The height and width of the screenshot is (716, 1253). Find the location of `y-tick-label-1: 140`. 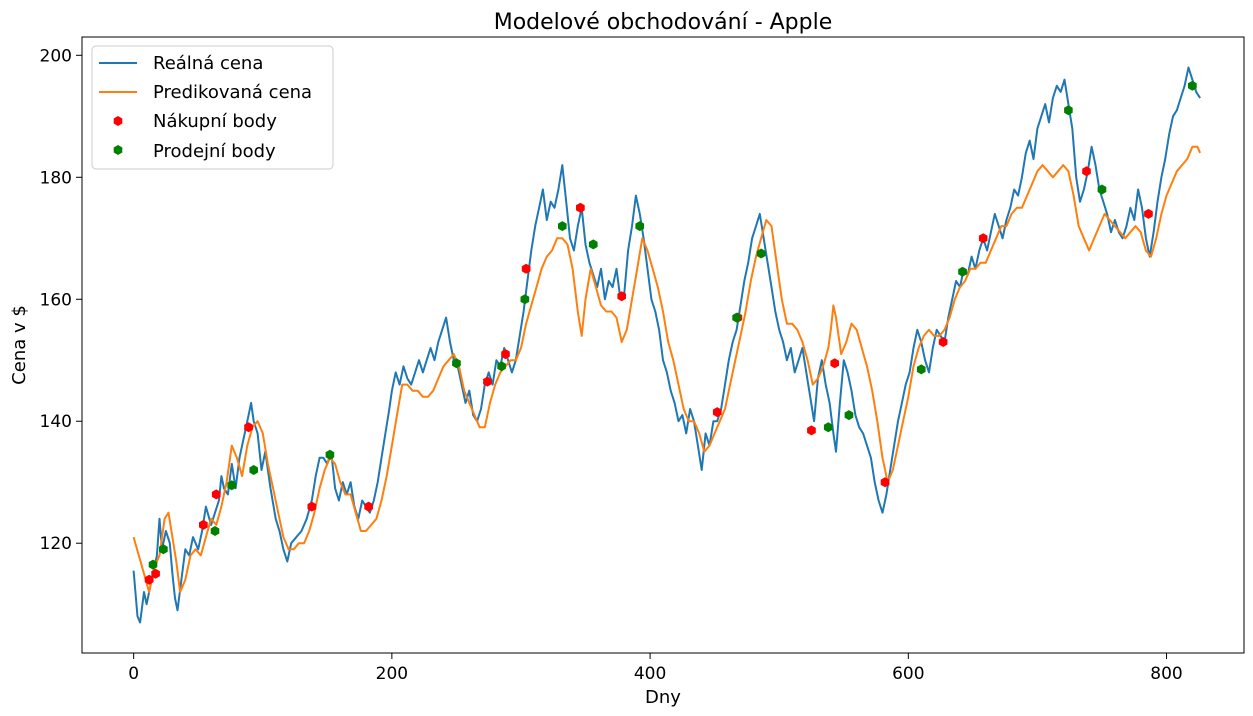

y-tick-label-1: 140 is located at coordinates (56, 422).